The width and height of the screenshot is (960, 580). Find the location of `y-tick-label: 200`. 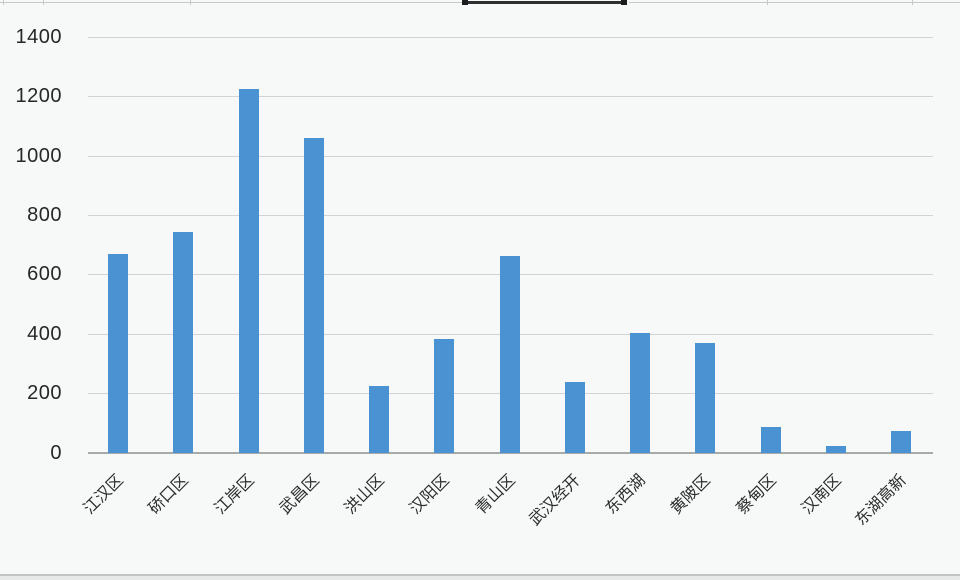

y-tick-label: 200 is located at coordinates (44, 393).